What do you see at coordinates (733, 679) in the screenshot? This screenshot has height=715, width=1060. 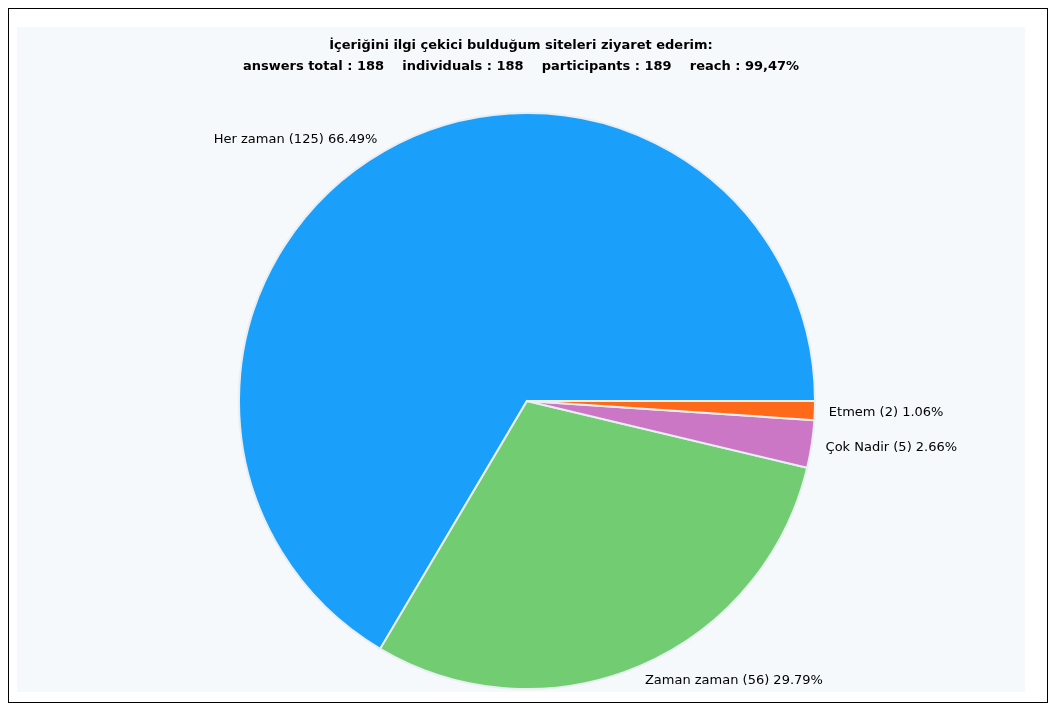 I see `slice-label: Zaman zaman (56) 29.79%` at bounding box center [733, 679].